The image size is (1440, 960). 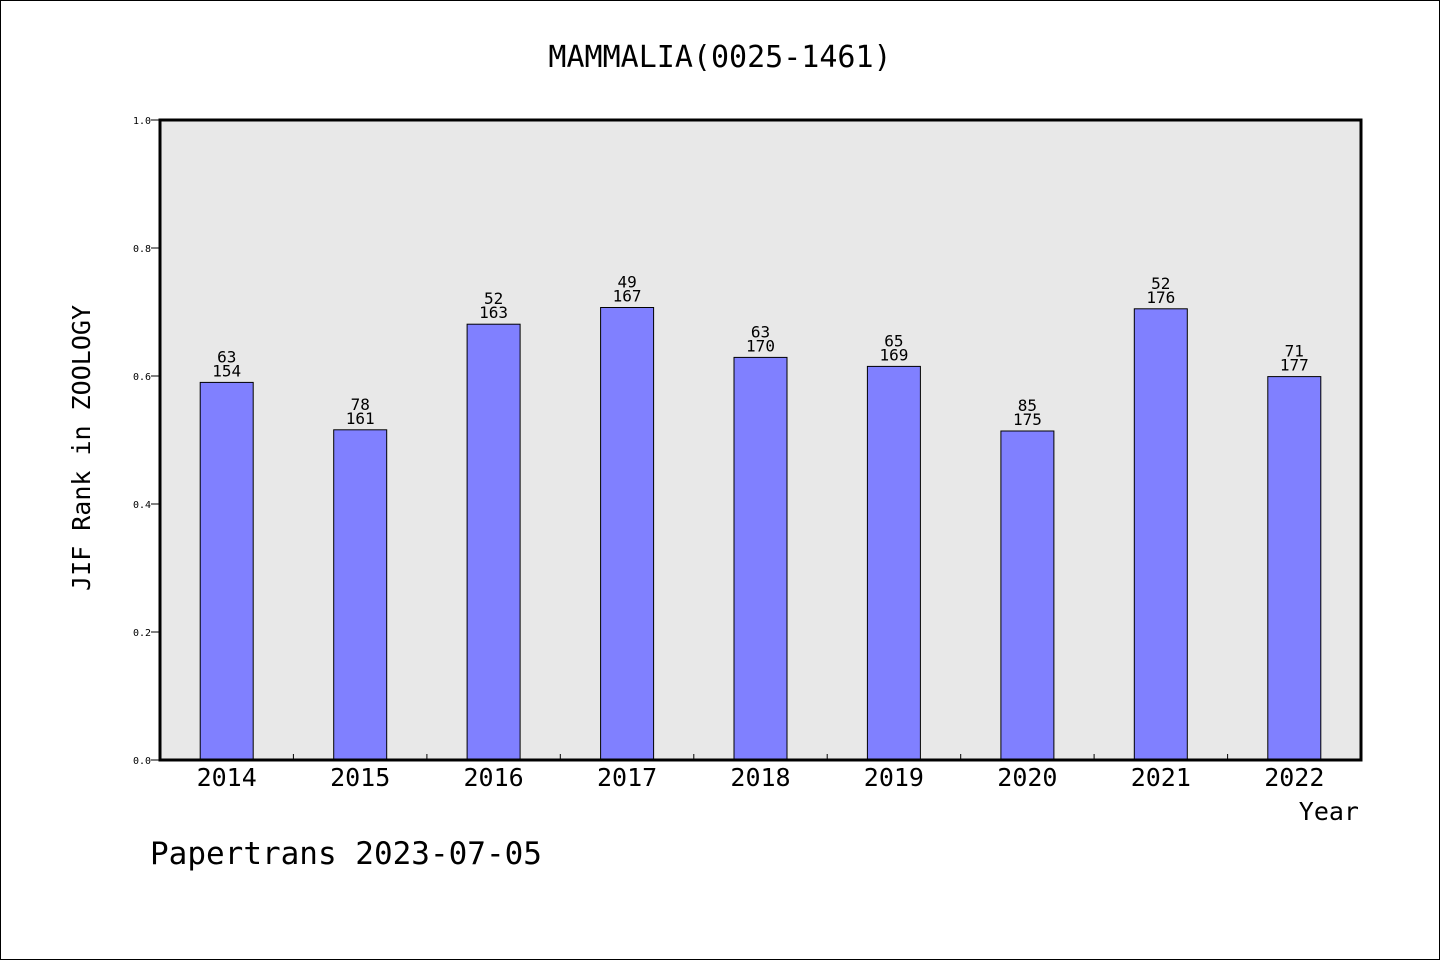 I want to click on x-tick-label: 2022, so click(x=1294, y=777).